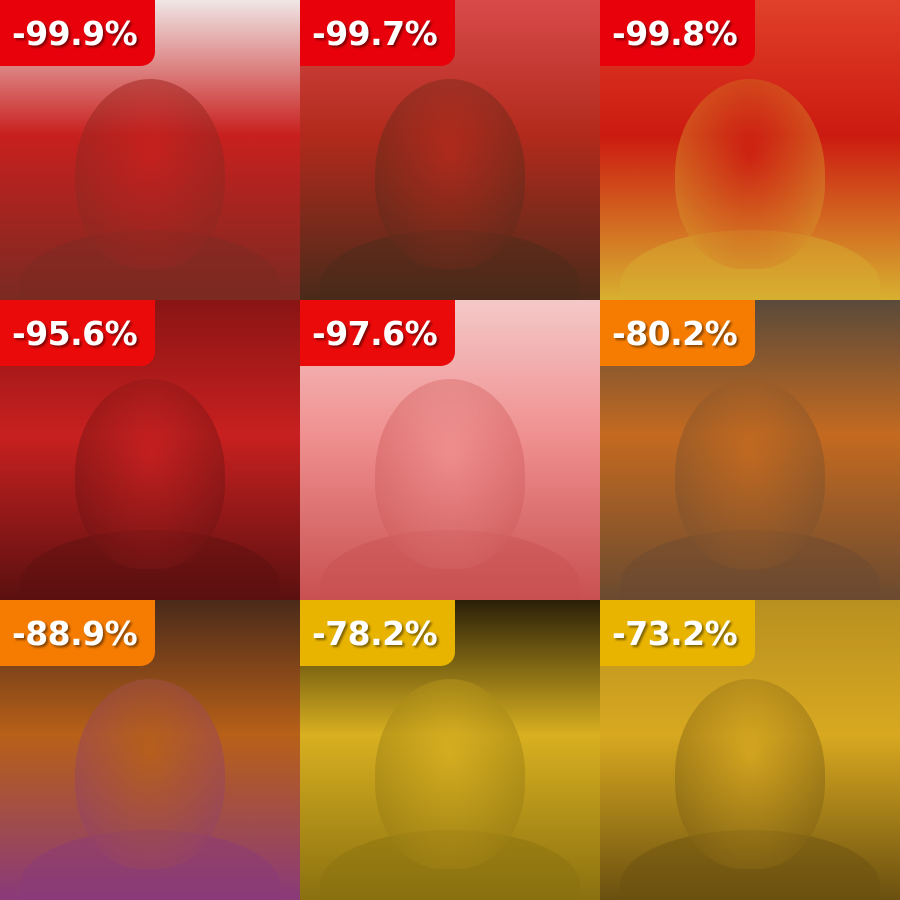 This screenshot has height=900, width=900. I want to click on photo-tile: -73.2%, so click(750, 750).